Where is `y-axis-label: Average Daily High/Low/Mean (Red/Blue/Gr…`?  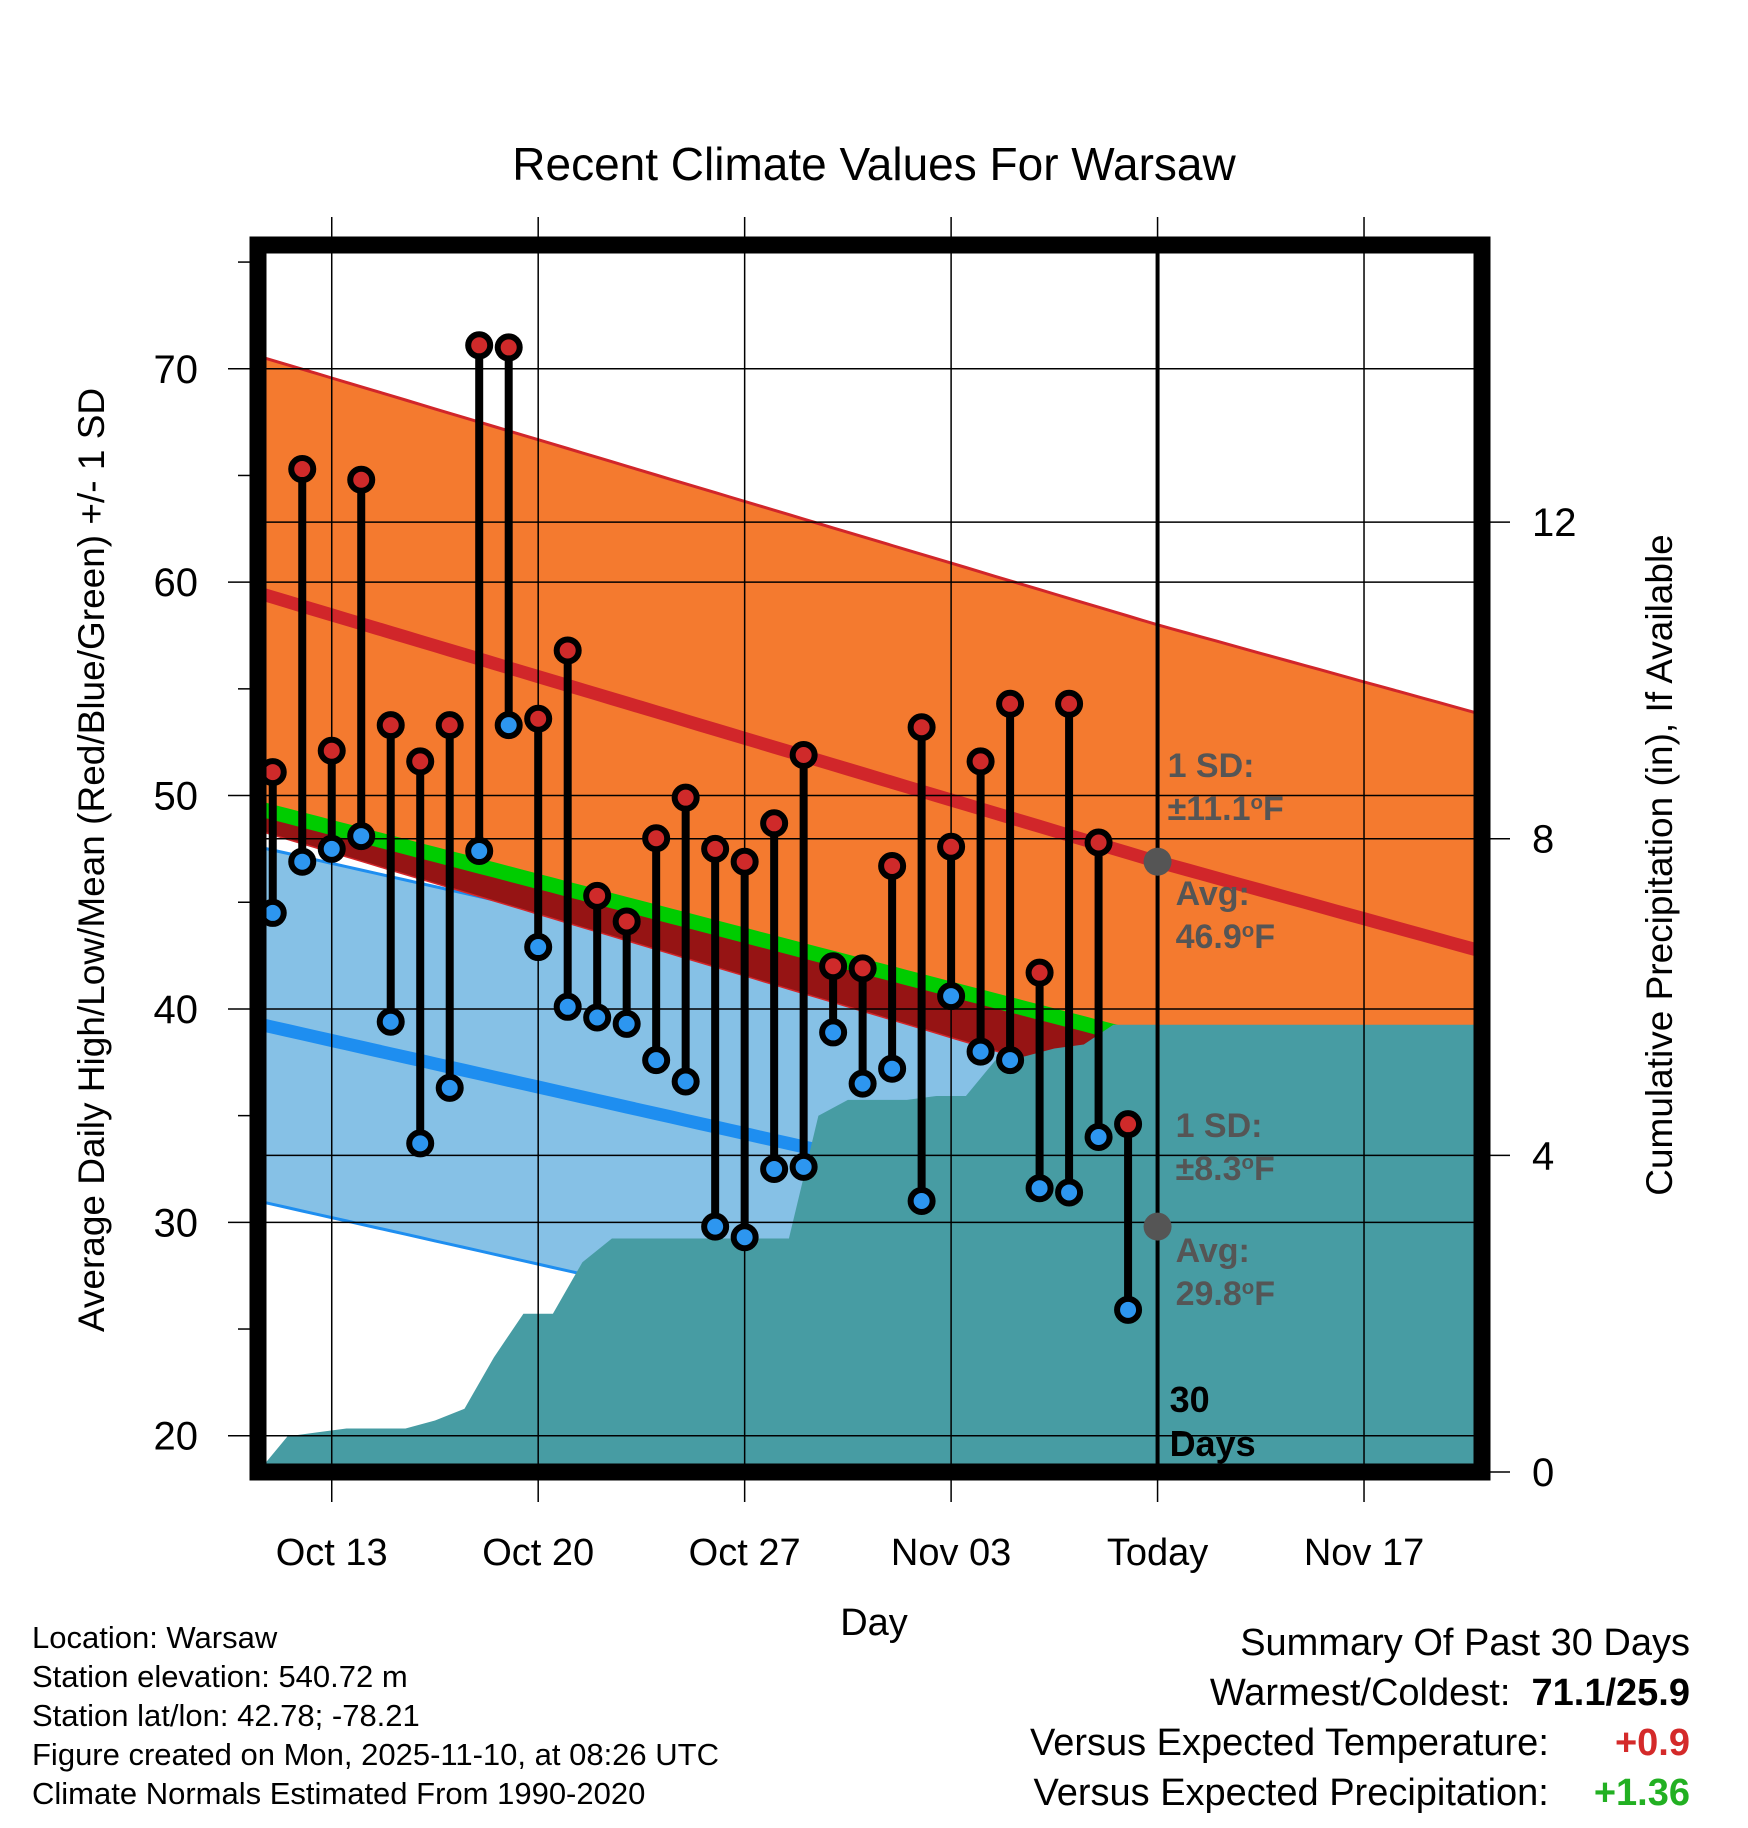
y-axis-label: Average Daily High/Low/Mean (Red/Blue/Gr… is located at coordinates (91, 860).